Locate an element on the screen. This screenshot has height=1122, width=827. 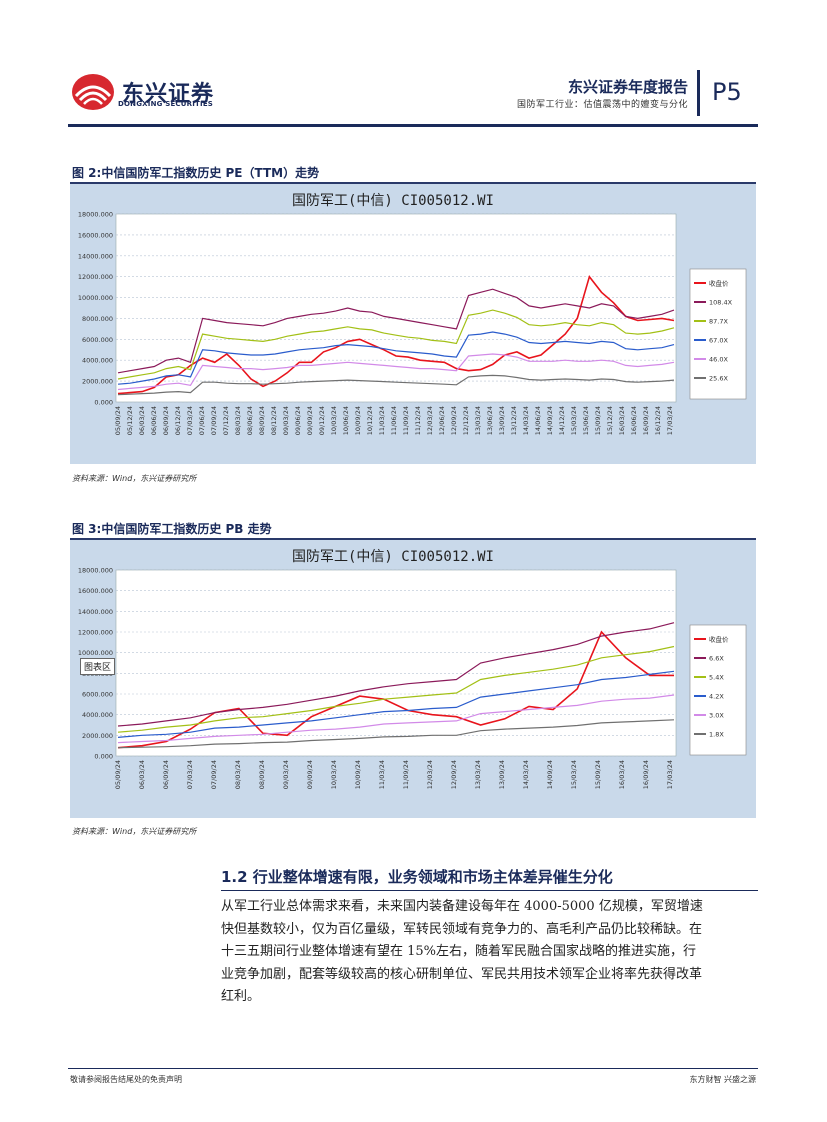
x-tick-label: 11/06/24 is located at coordinates (394, 420).